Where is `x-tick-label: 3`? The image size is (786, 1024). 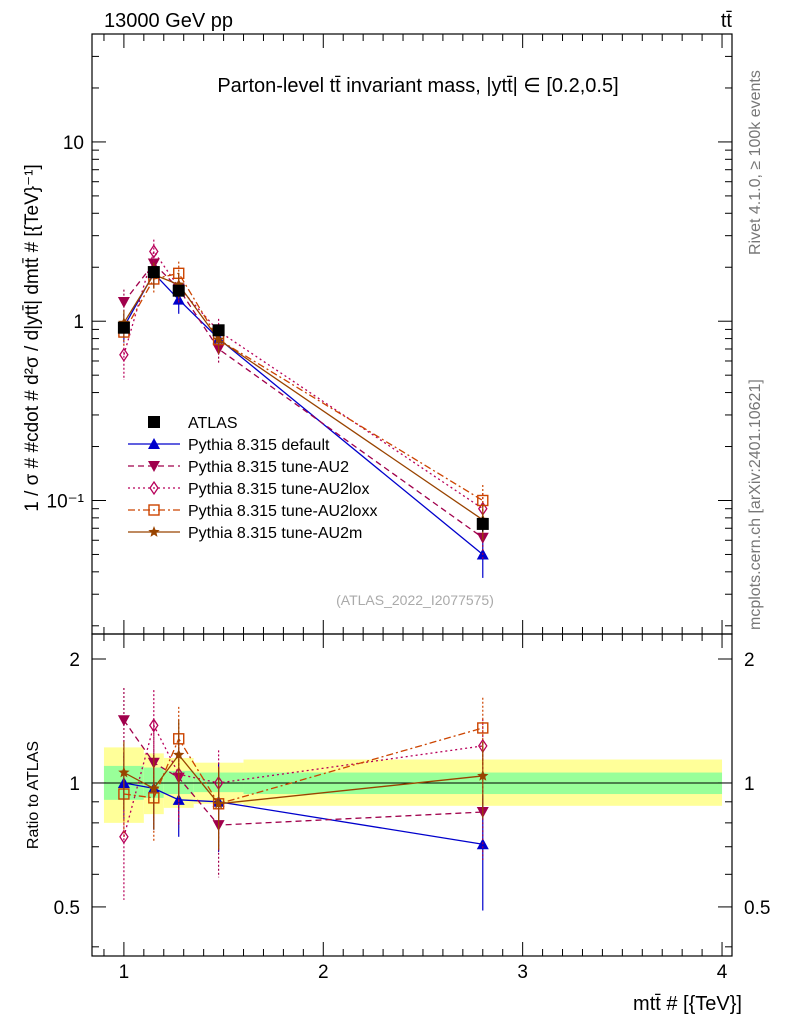
x-tick-label: 3 is located at coordinates (522, 972).